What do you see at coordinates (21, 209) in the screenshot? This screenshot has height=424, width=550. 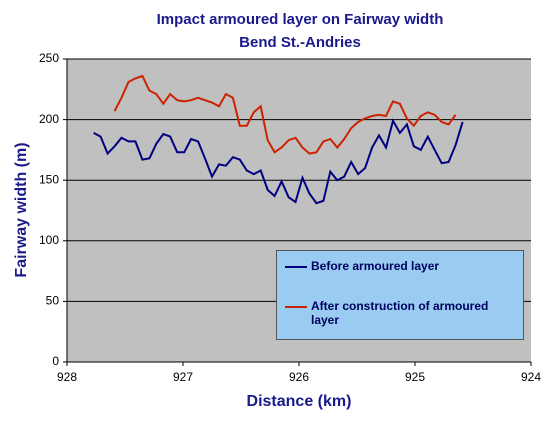 I see `y-axis-label: Fairway width (m)` at bounding box center [21, 209].